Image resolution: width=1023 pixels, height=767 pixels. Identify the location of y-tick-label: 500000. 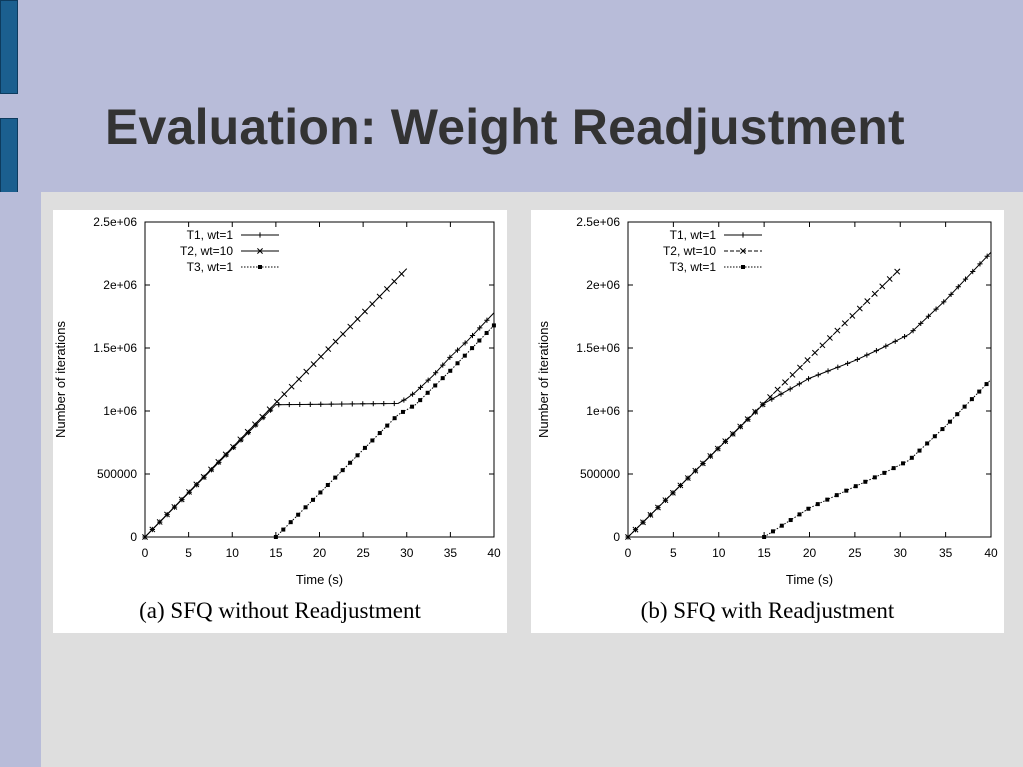
(600, 474).